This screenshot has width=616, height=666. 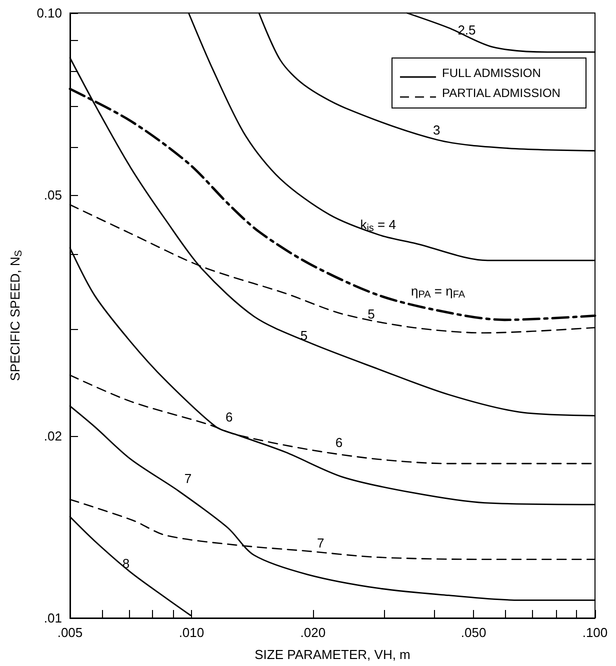 I want to click on y-tick-label: 0.10, so click(x=49, y=13).